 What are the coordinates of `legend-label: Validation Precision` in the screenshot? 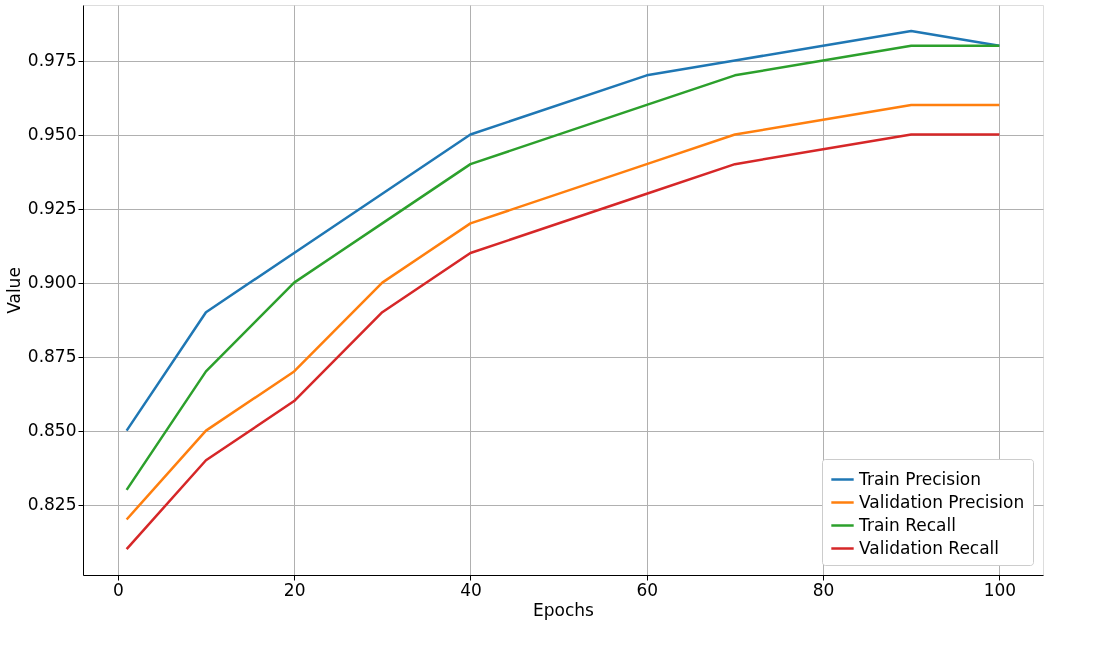 It's located at (942, 501).